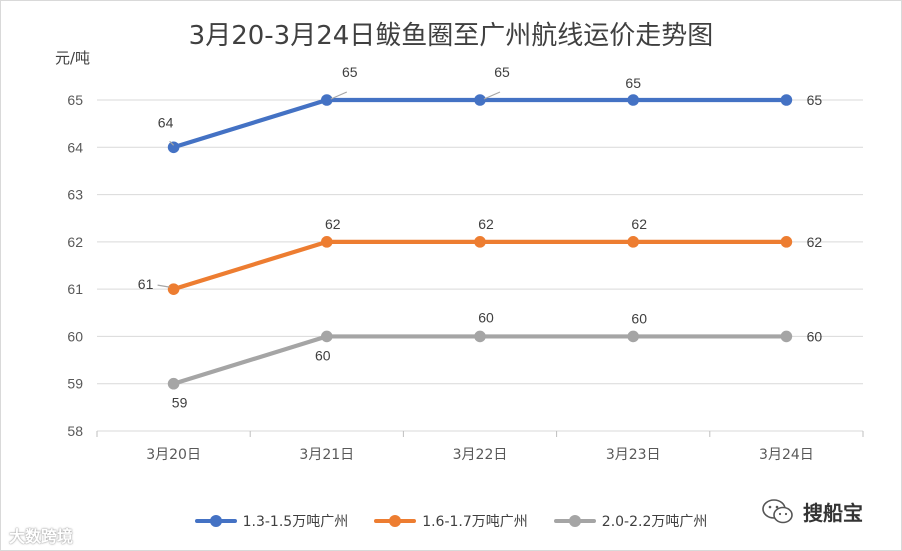 Image resolution: width=902 pixels, height=551 pixels. Describe the element at coordinates (166, 122) in the screenshot. I see `data-label: 64` at that location.